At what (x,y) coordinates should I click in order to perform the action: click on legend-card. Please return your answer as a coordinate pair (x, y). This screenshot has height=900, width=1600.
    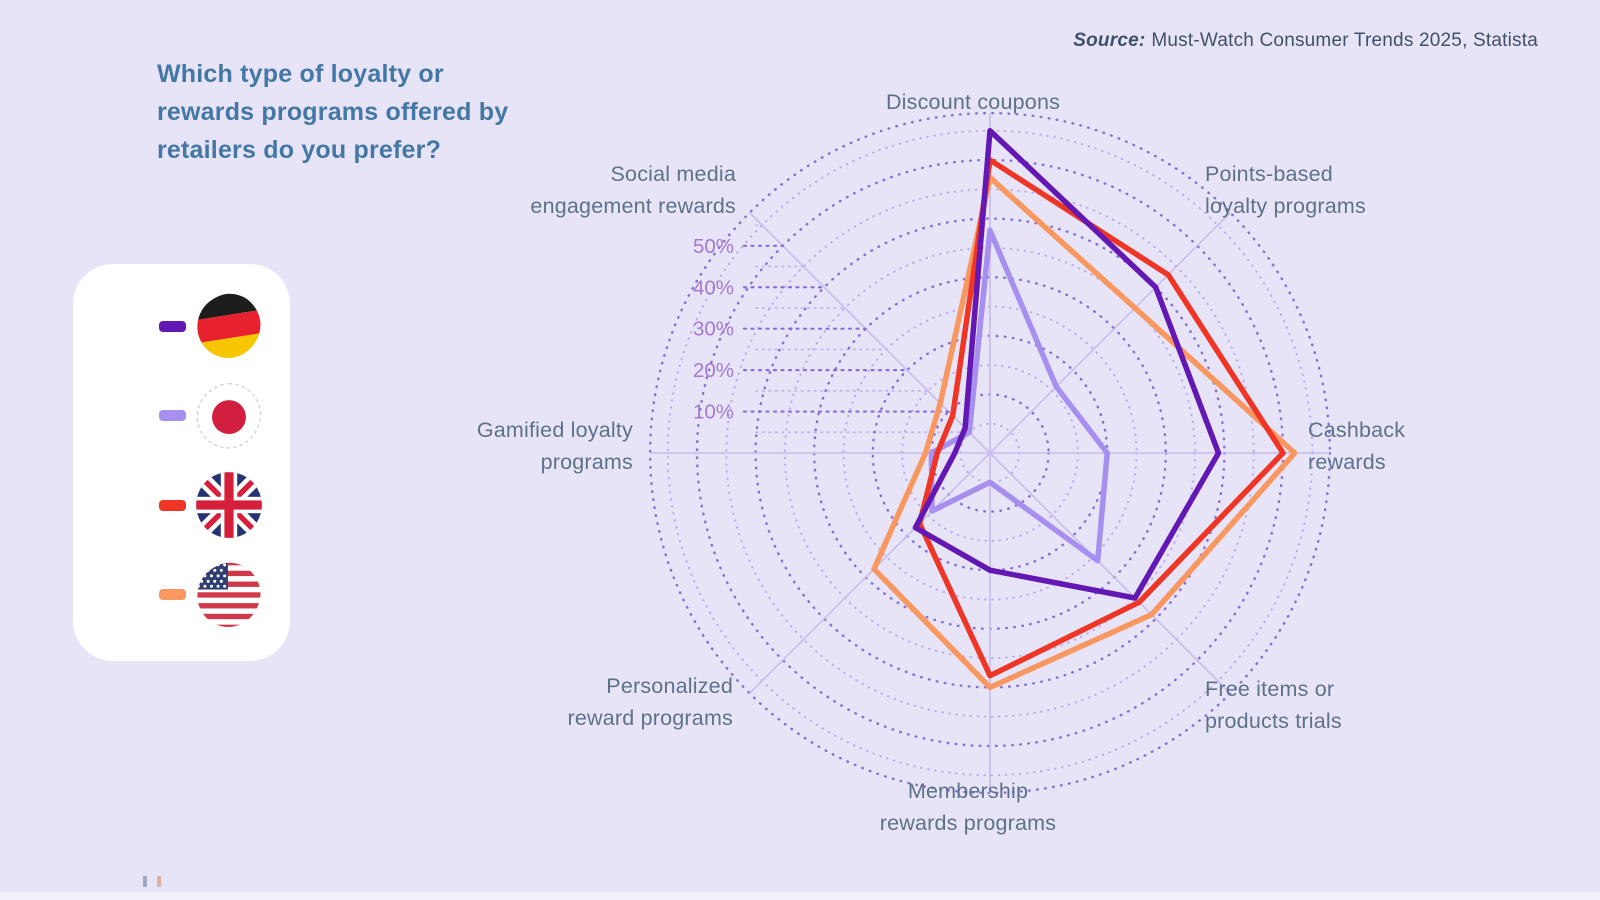
    Looking at the image, I should click on (181, 462).